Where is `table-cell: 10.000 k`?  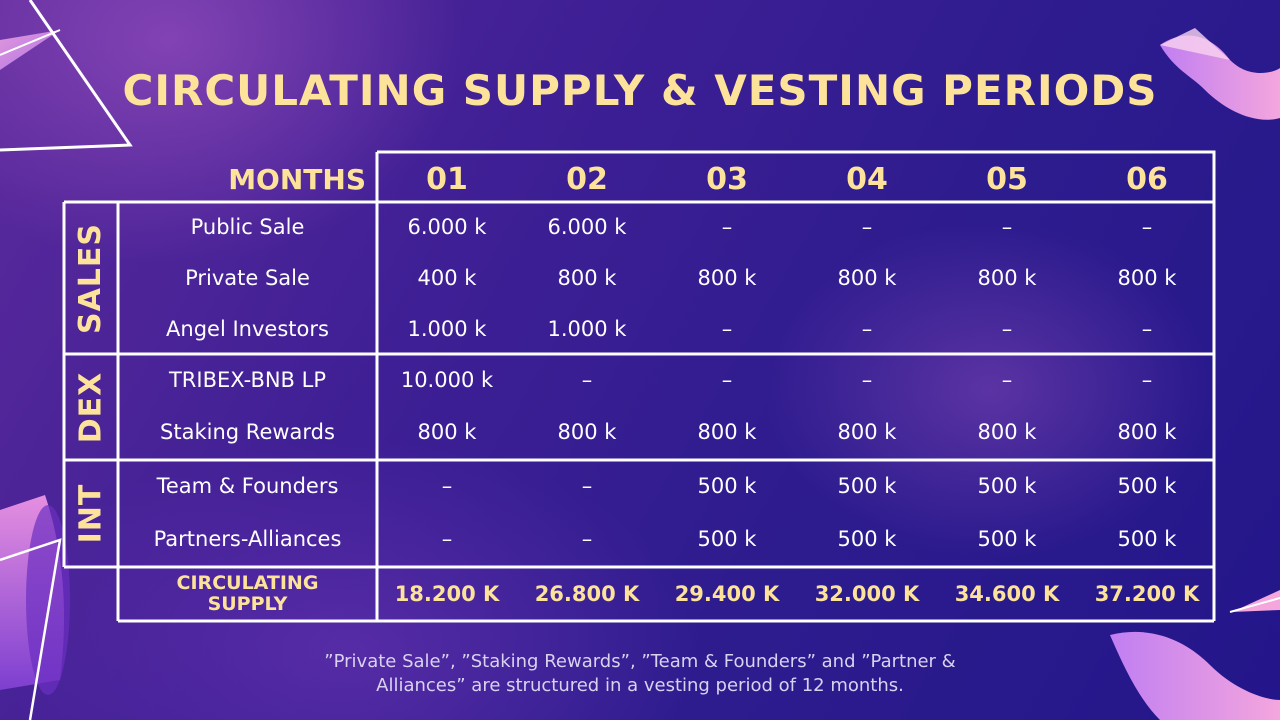
table-cell: 10.000 k is located at coordinates (447, 380).